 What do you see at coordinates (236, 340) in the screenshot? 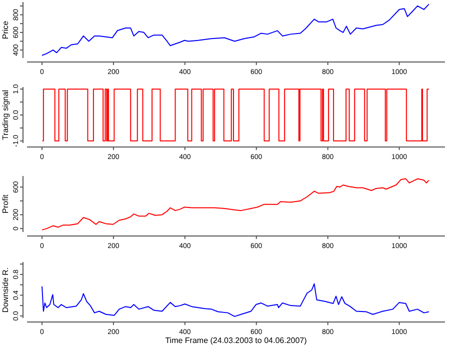
I see `x-axis-title: Time Frame (24.03.2003 to 04.06.2007)` at bounding box center [236, 340].